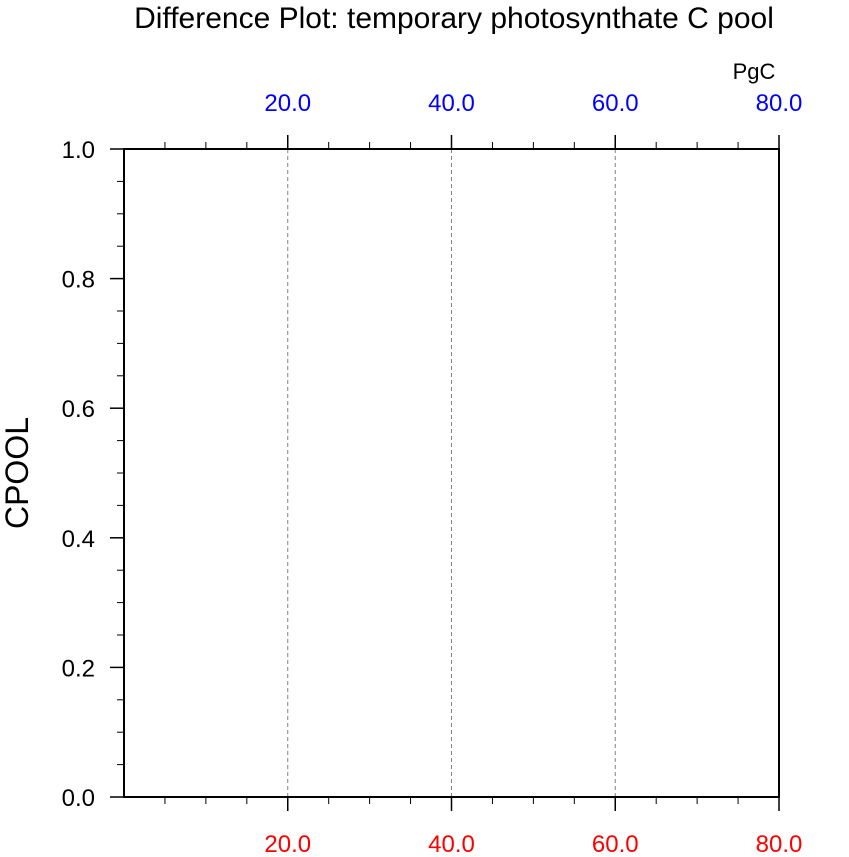 The width and height of the screenshot is (849, 857). Describe the element at coordinates (451, 844) in the screenshot. I see `x-bottom-tick-label: 40.0` at that location.